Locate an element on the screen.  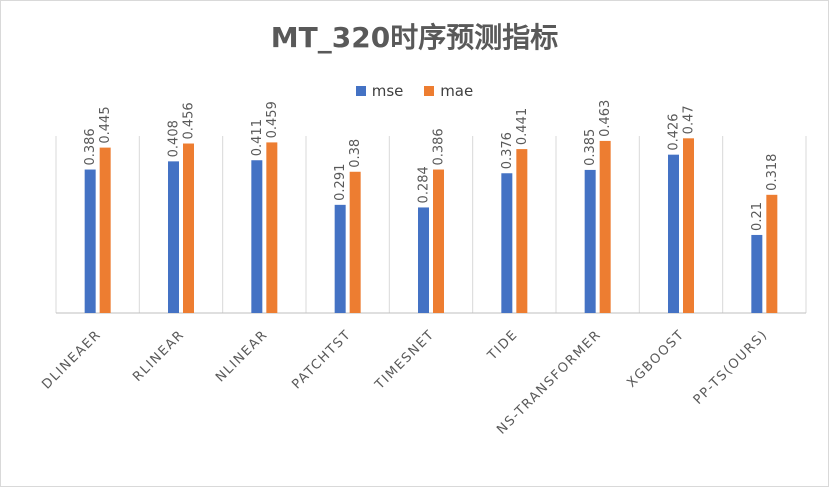
legend: mse mae is located at coordinates (414, 91).